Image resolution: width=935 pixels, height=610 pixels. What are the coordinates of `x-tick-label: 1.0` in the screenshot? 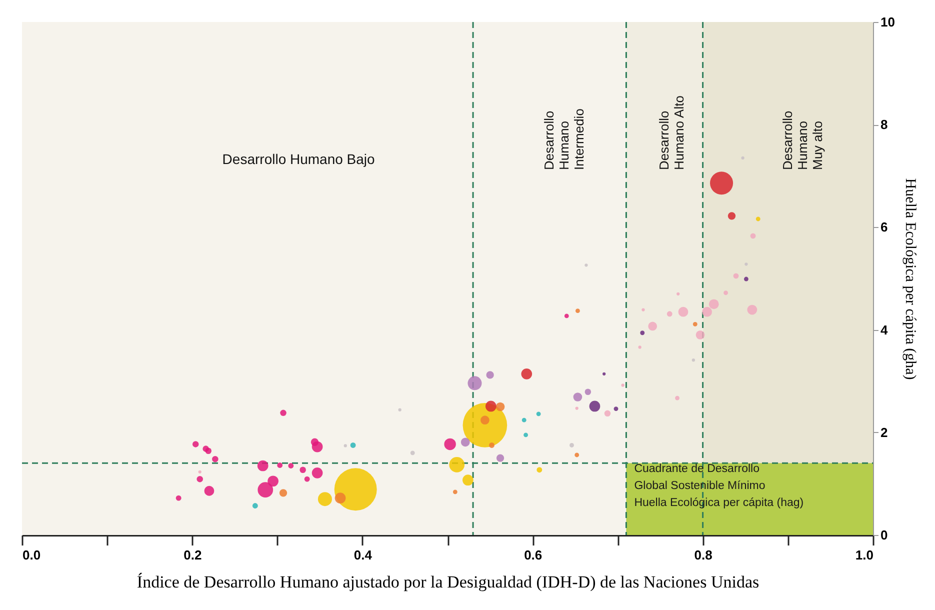 It's located at (864, 555).